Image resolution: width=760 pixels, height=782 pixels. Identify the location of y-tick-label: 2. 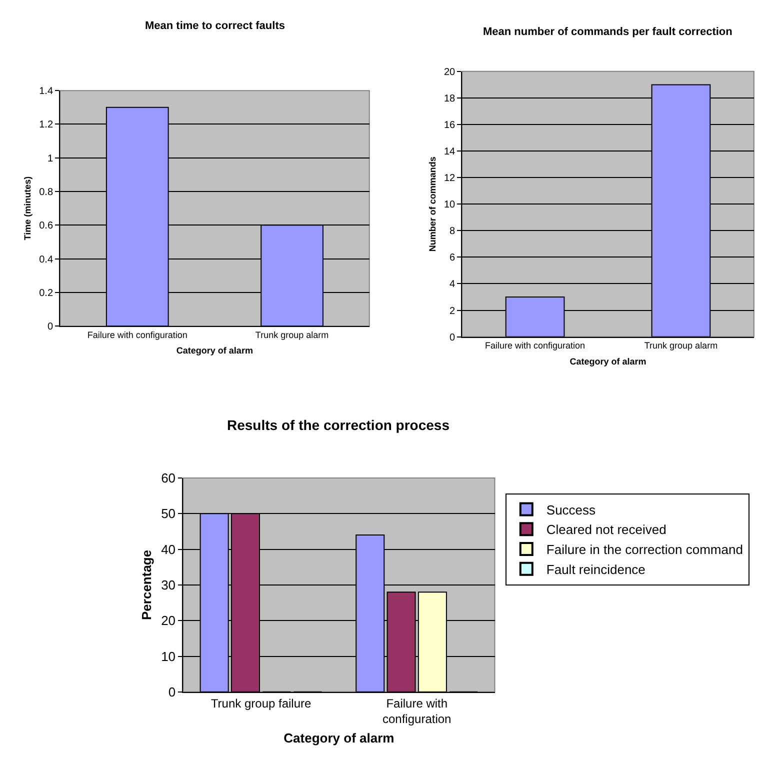
(453, 311).